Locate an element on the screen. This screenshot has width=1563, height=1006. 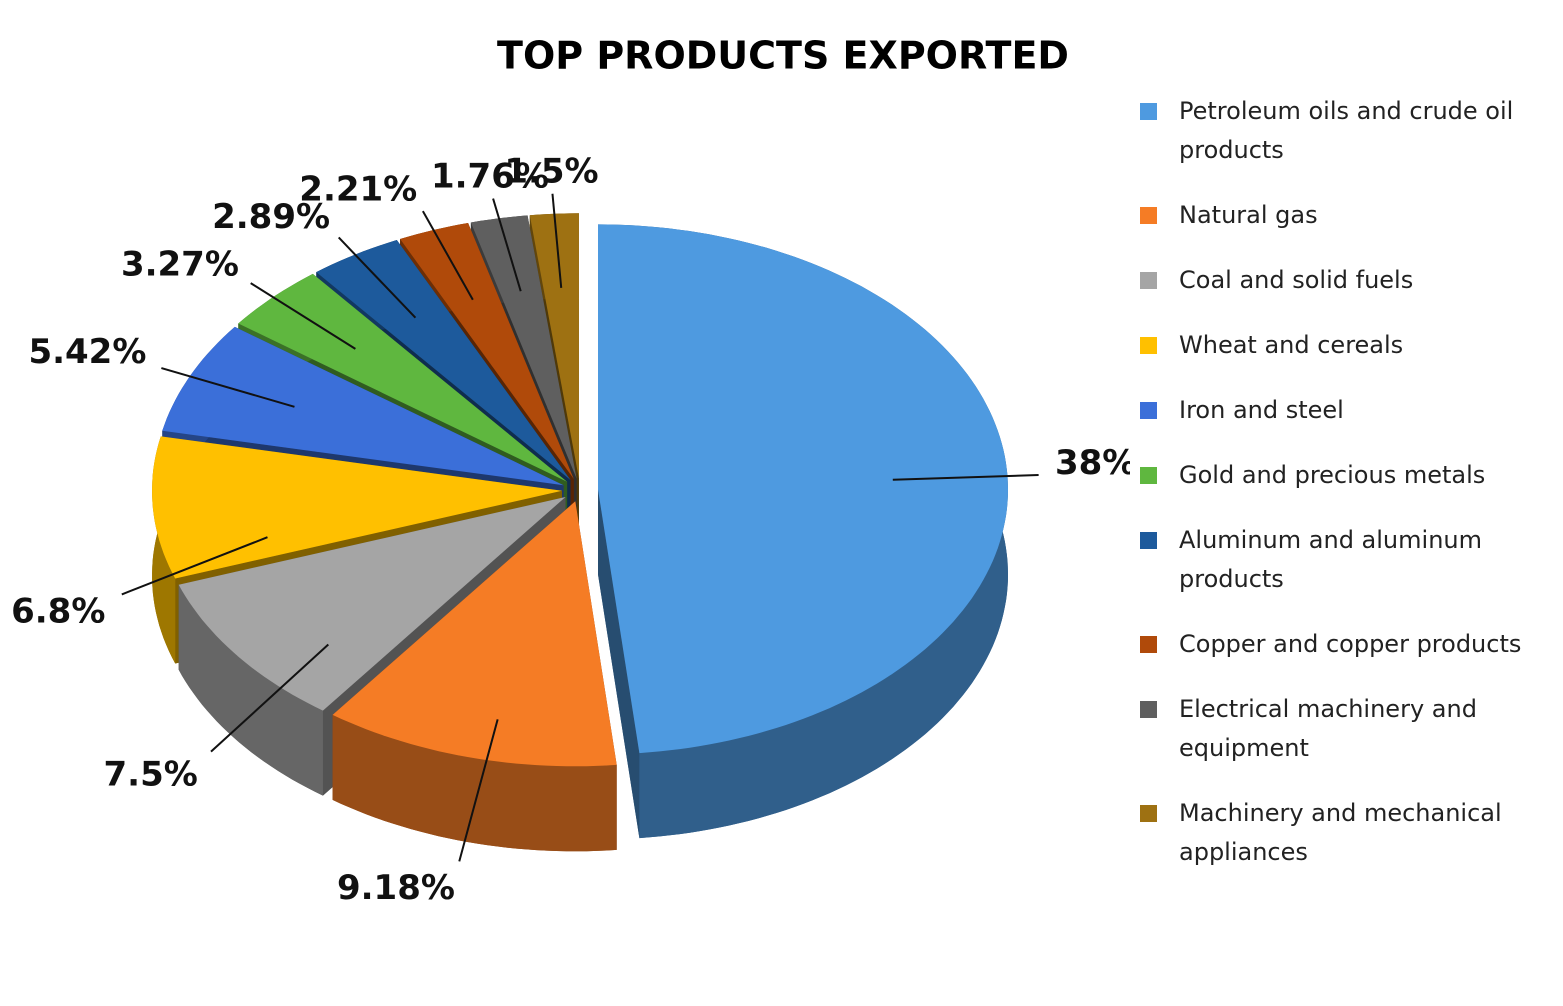
data-label: 3.27% is located at coordinates (180, 264).